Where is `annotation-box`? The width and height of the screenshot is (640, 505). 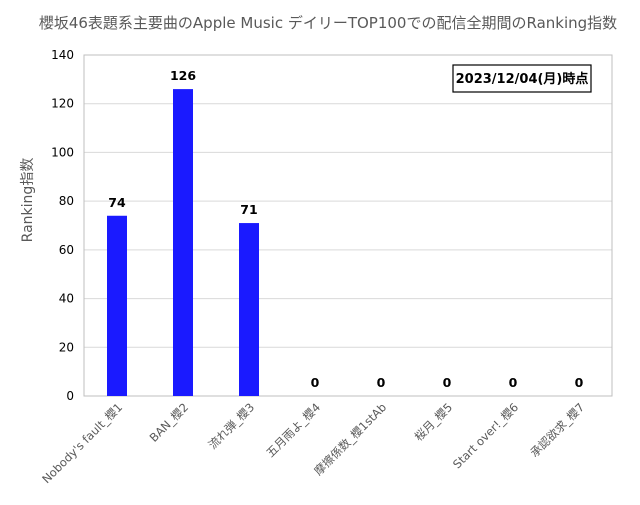
annotation-box is located at coordinates (522, 78).